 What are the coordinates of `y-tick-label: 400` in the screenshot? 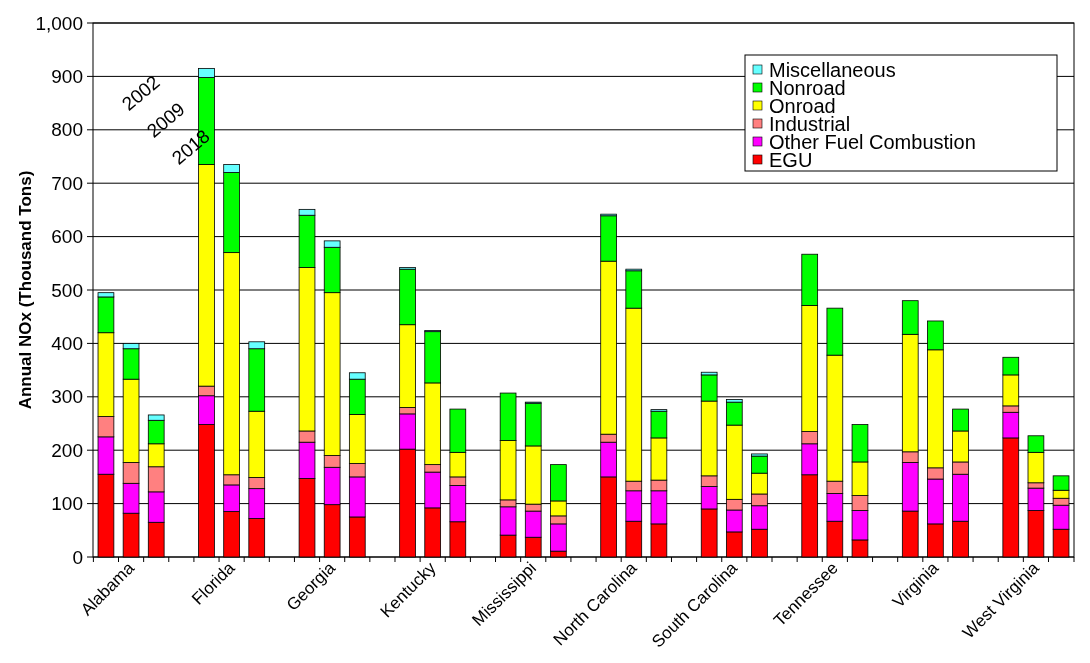 It's located at (67, 344).